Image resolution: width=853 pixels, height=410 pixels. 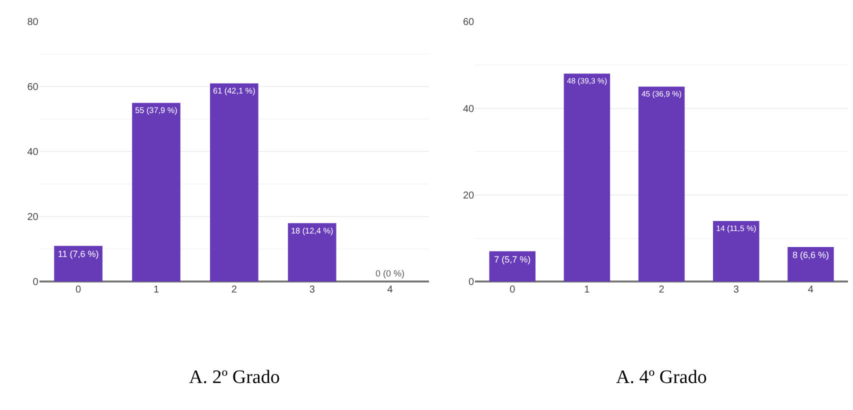 I want to click on data-label: 14 (11,5 %), so click(x=736, y=228).